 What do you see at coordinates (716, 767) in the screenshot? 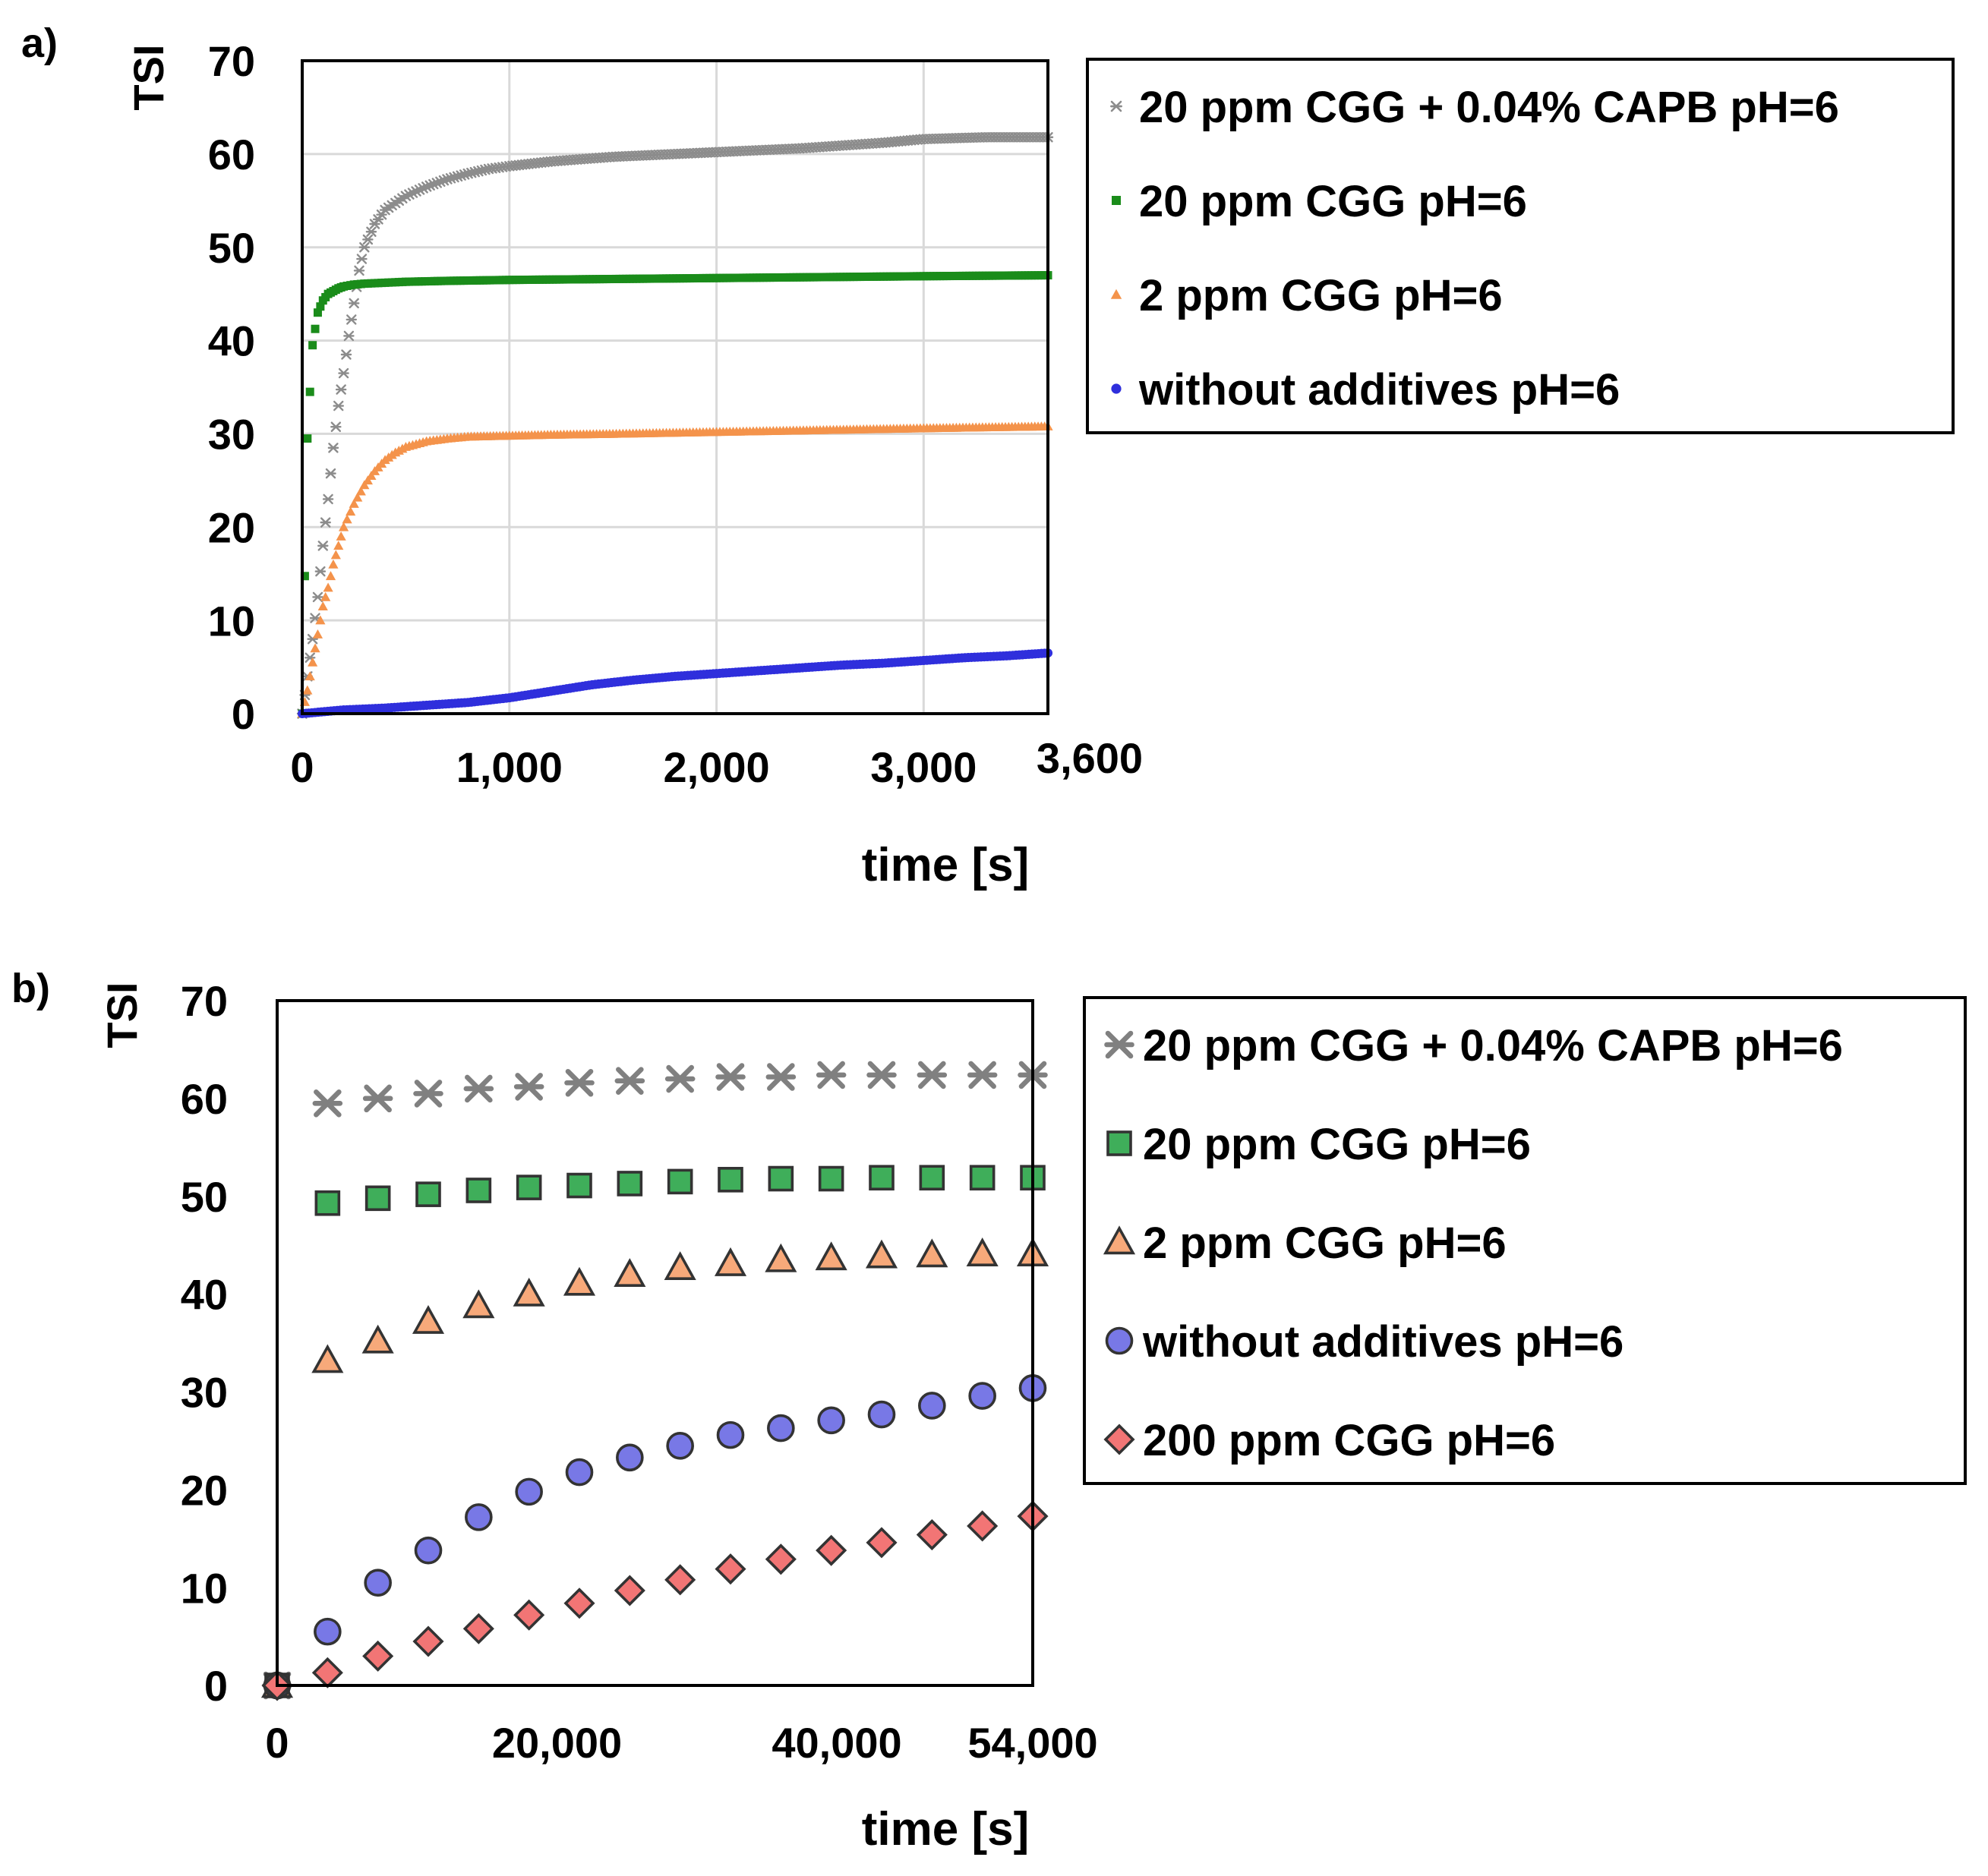
I see `x-tick-label: 2,000` at bounding box center [716, 767].